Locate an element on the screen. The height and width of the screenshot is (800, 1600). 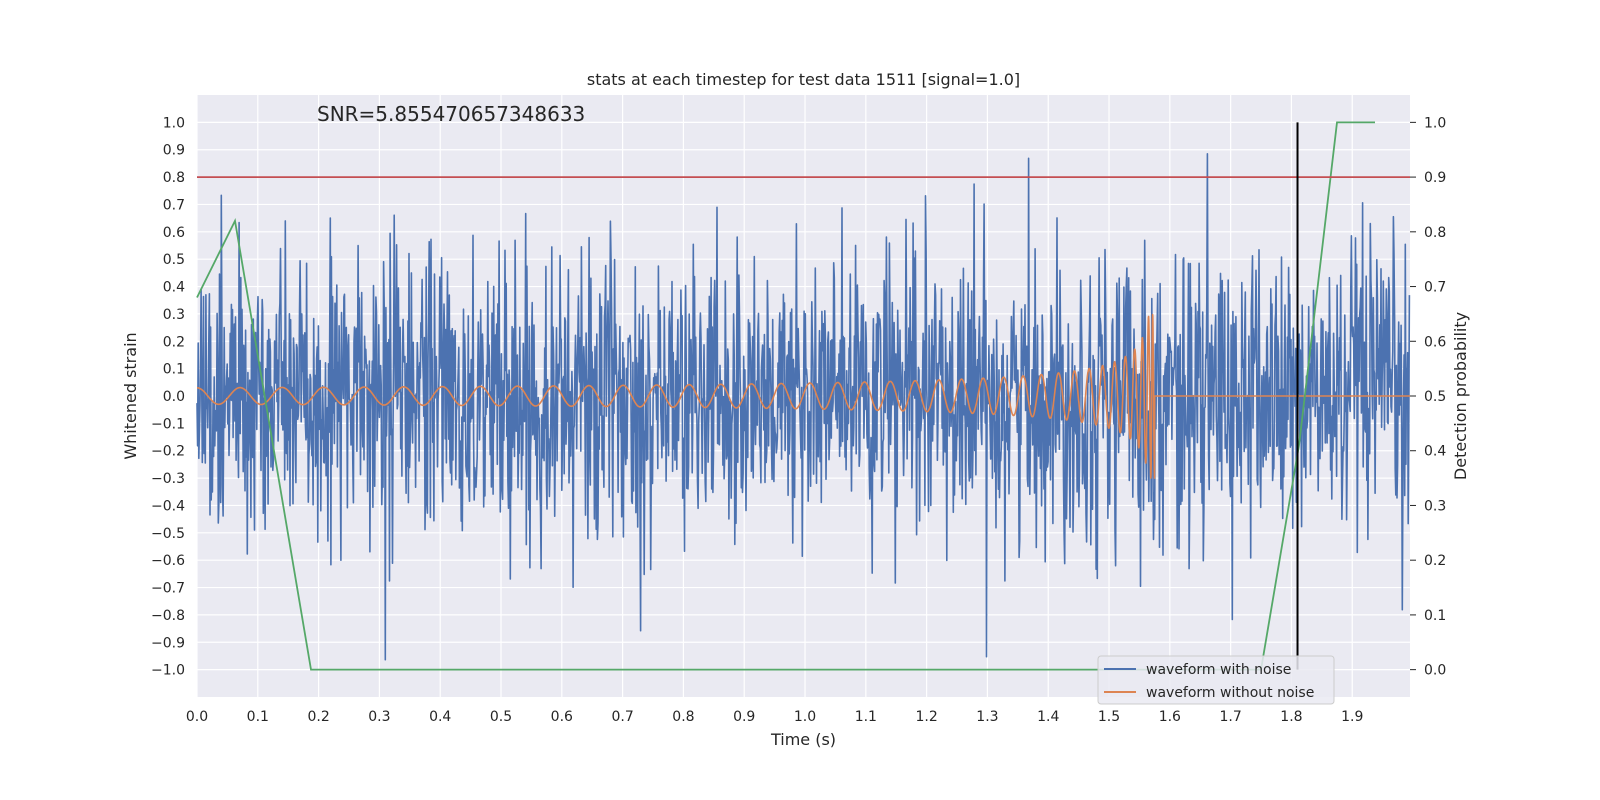
x-tick-label: 1.1 is located at coordinates (866, 717).